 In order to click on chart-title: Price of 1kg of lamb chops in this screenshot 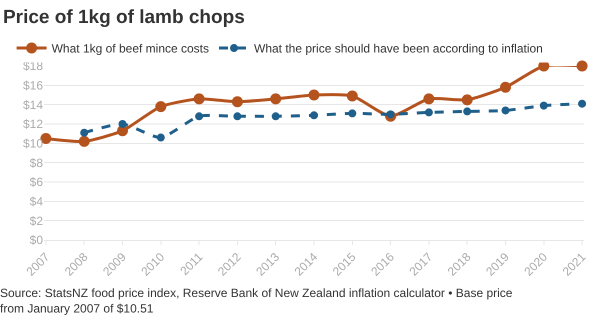, I will do `click(124, 17)`.